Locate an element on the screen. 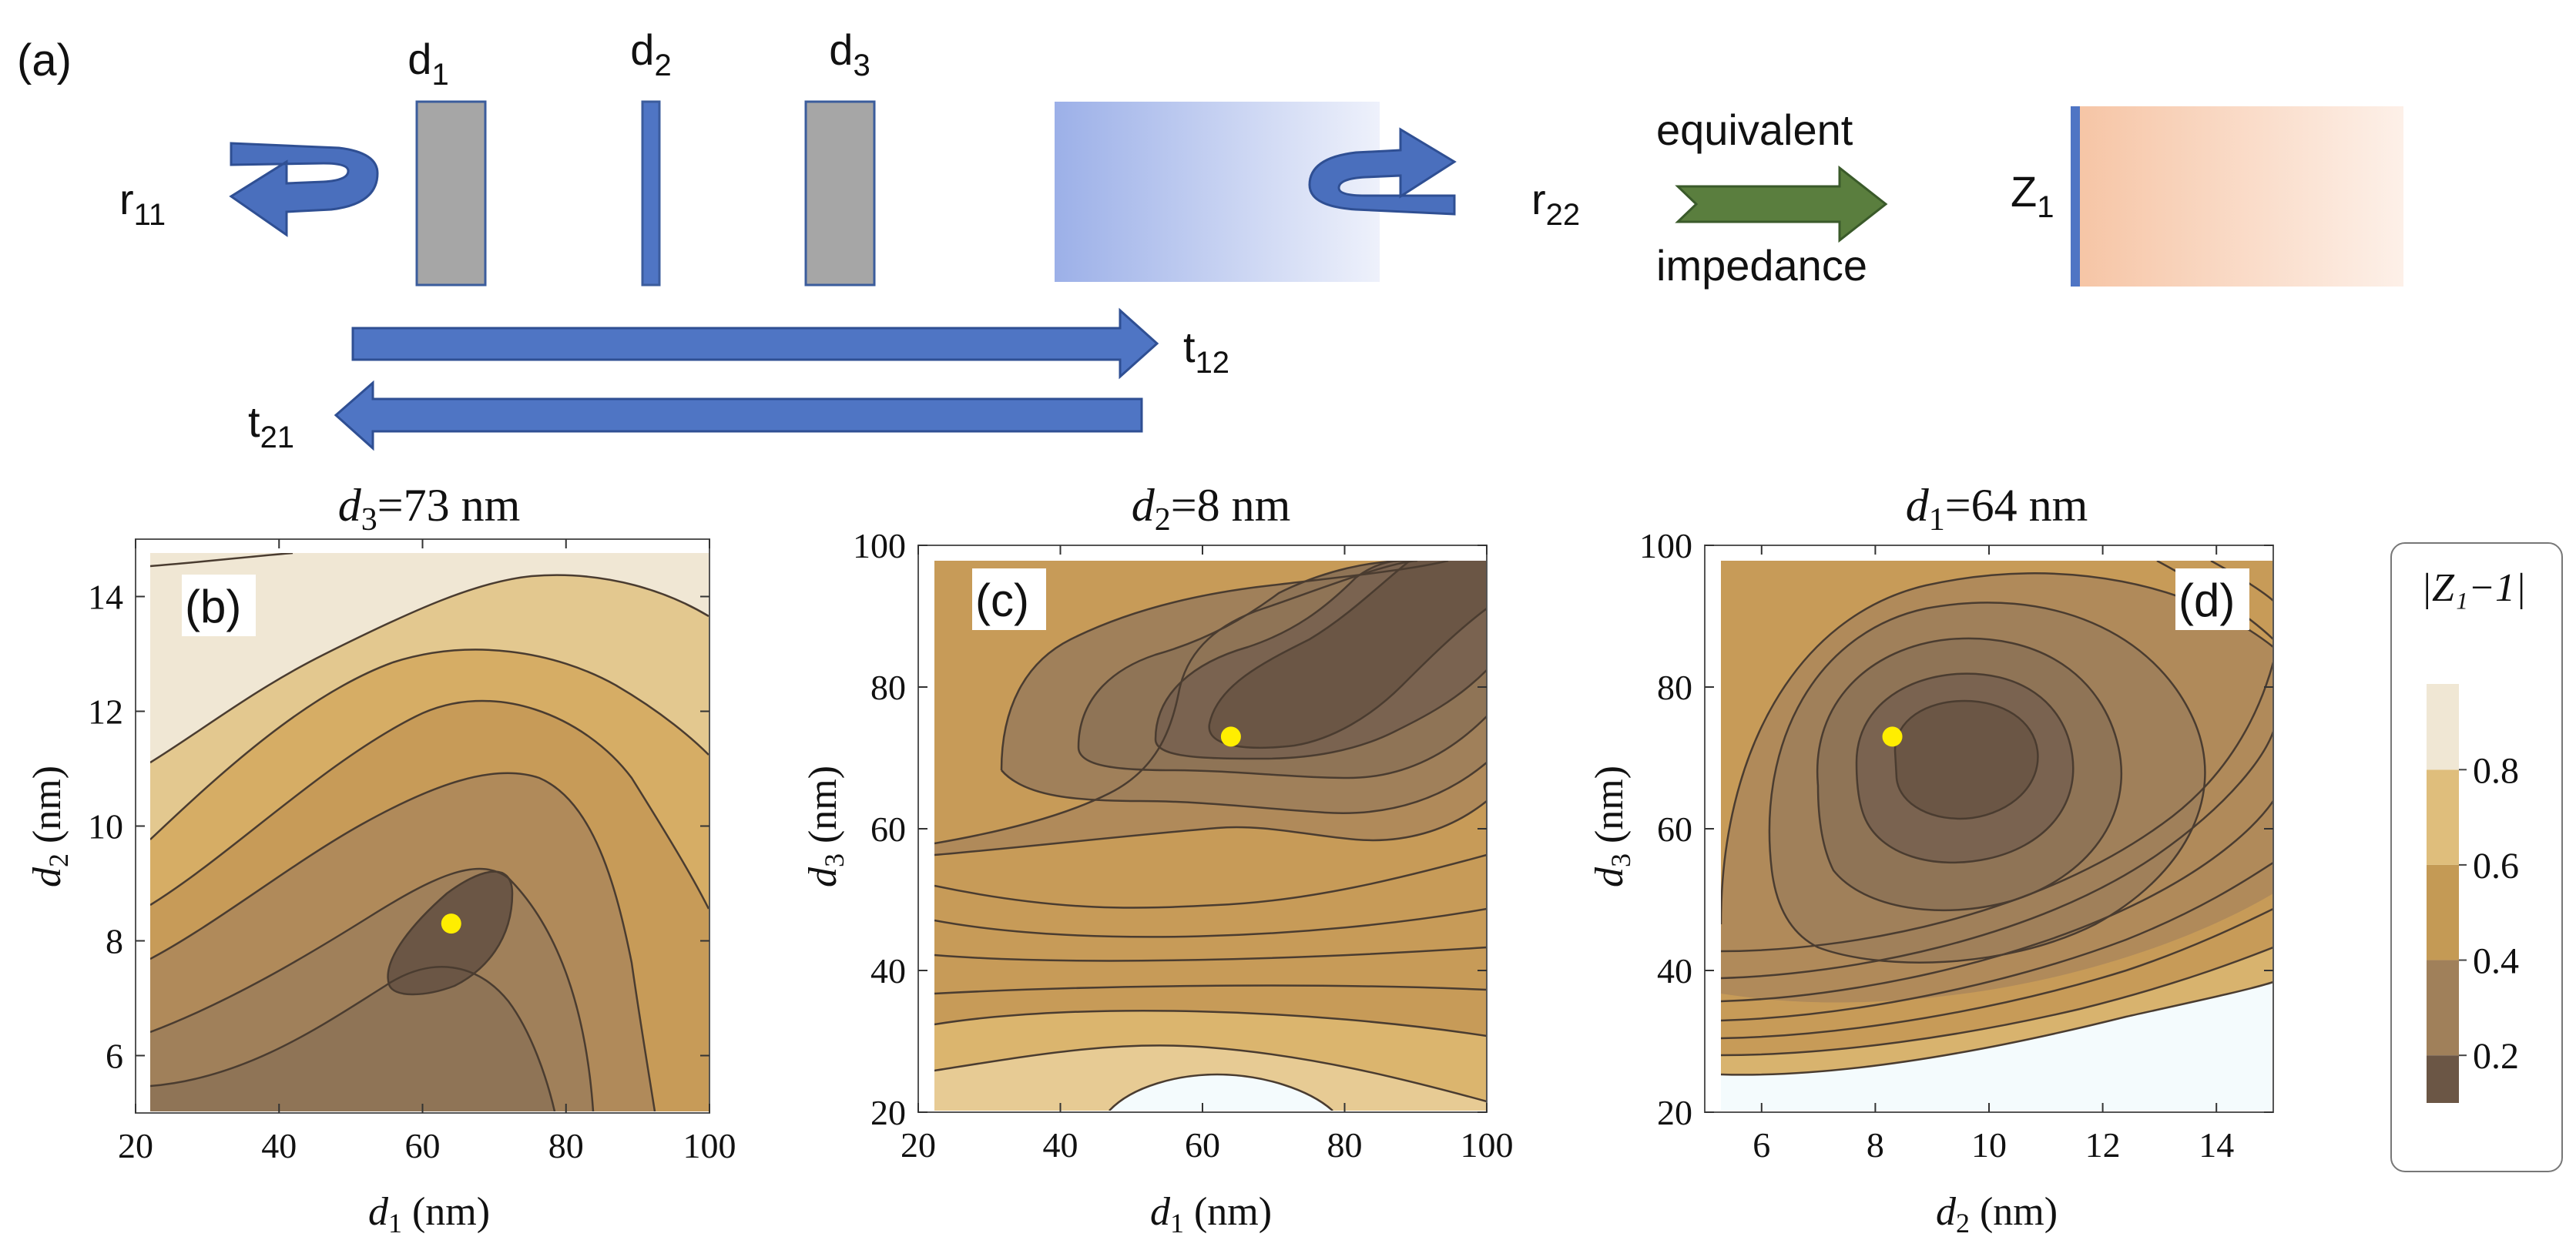 The image size is (2576, 1257). panel-d-label-bg is located at coordinates (2212, 599).